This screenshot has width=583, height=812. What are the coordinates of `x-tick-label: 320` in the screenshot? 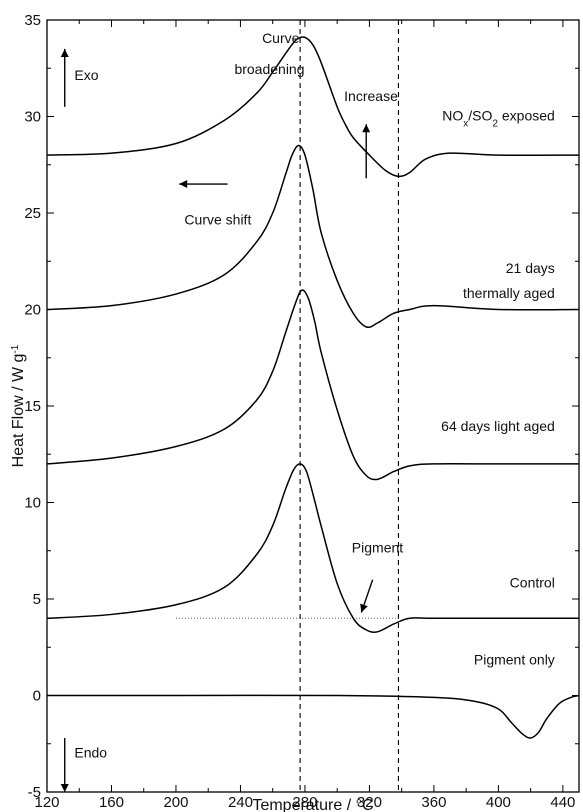 It's located at (369, 802).